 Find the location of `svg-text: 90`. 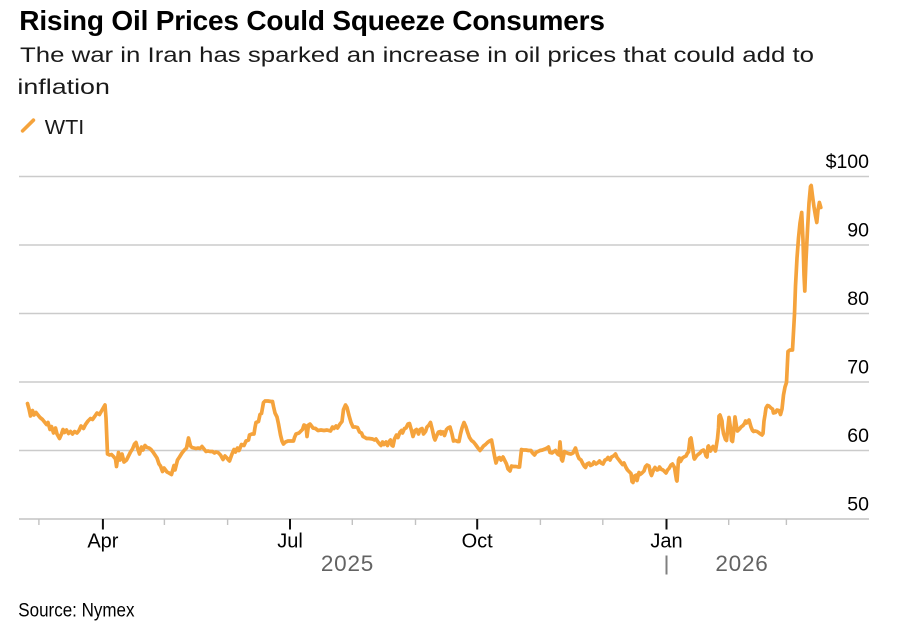

svg-text: 90 is located at coordinates (858, 230).